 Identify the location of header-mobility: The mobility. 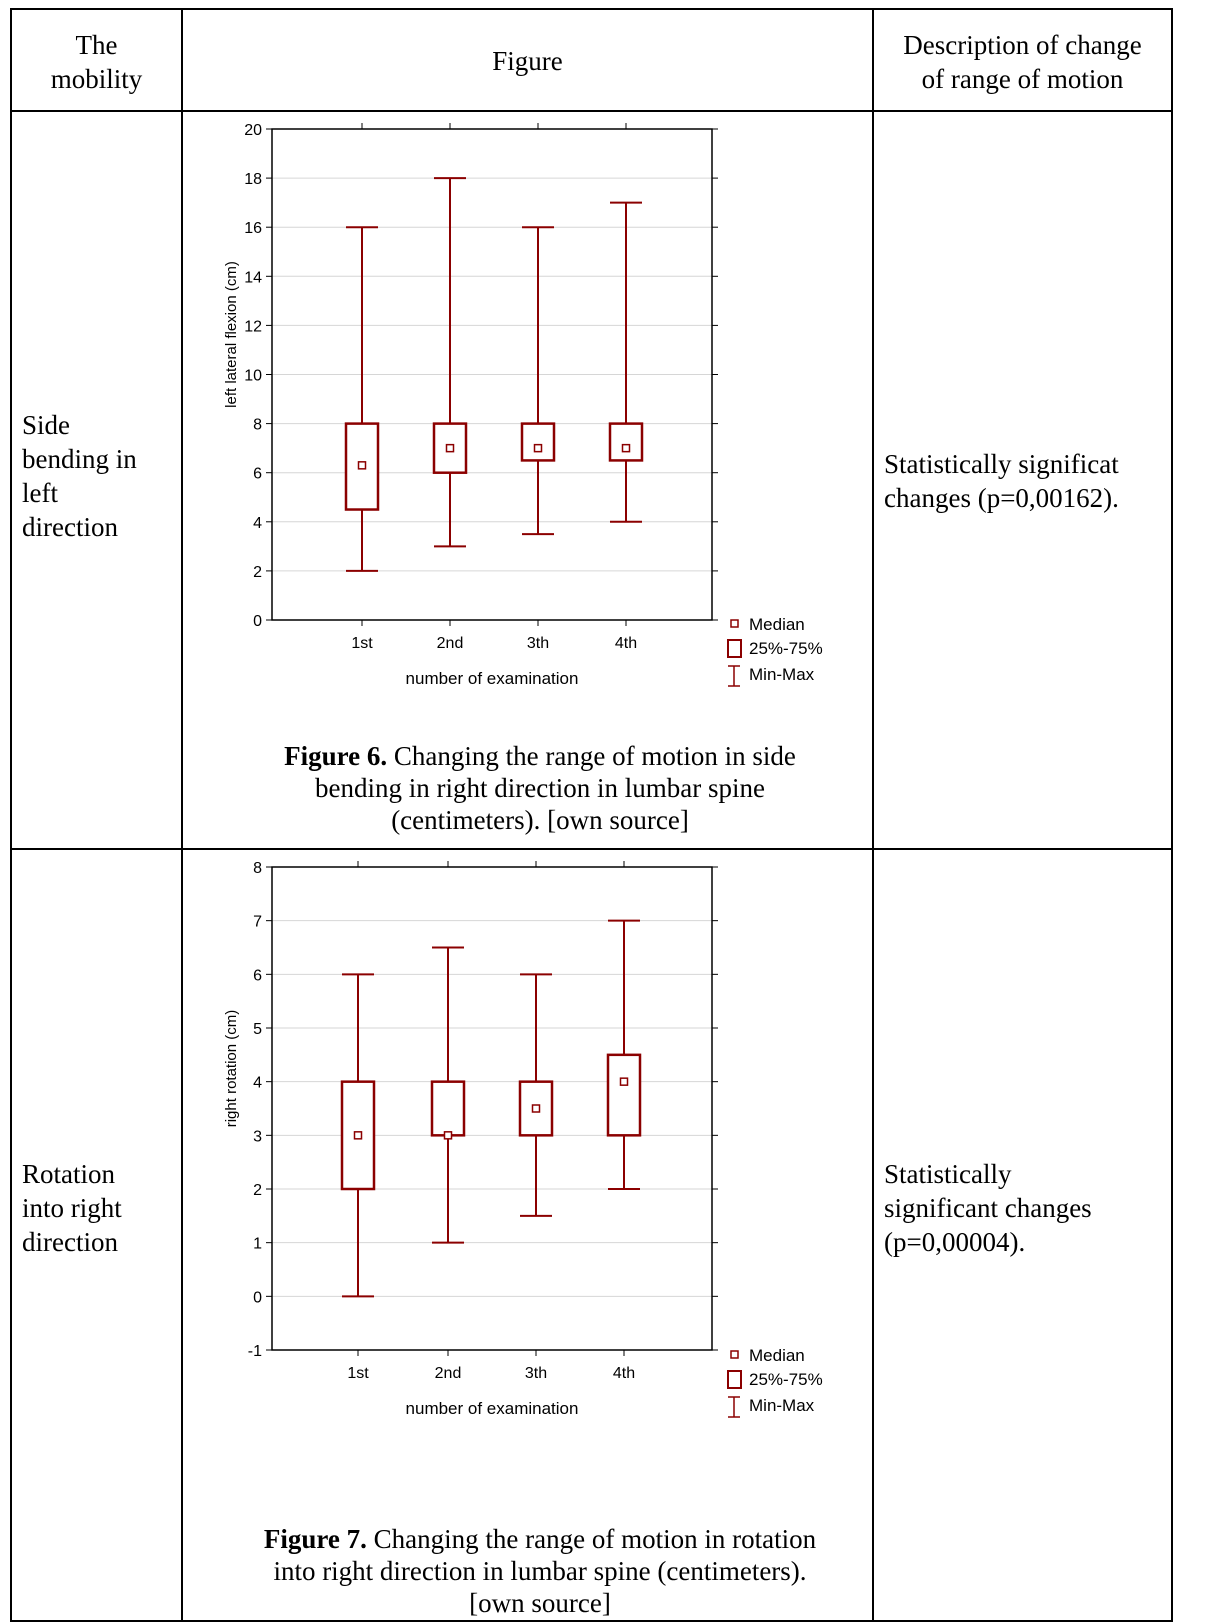
(96, 62).